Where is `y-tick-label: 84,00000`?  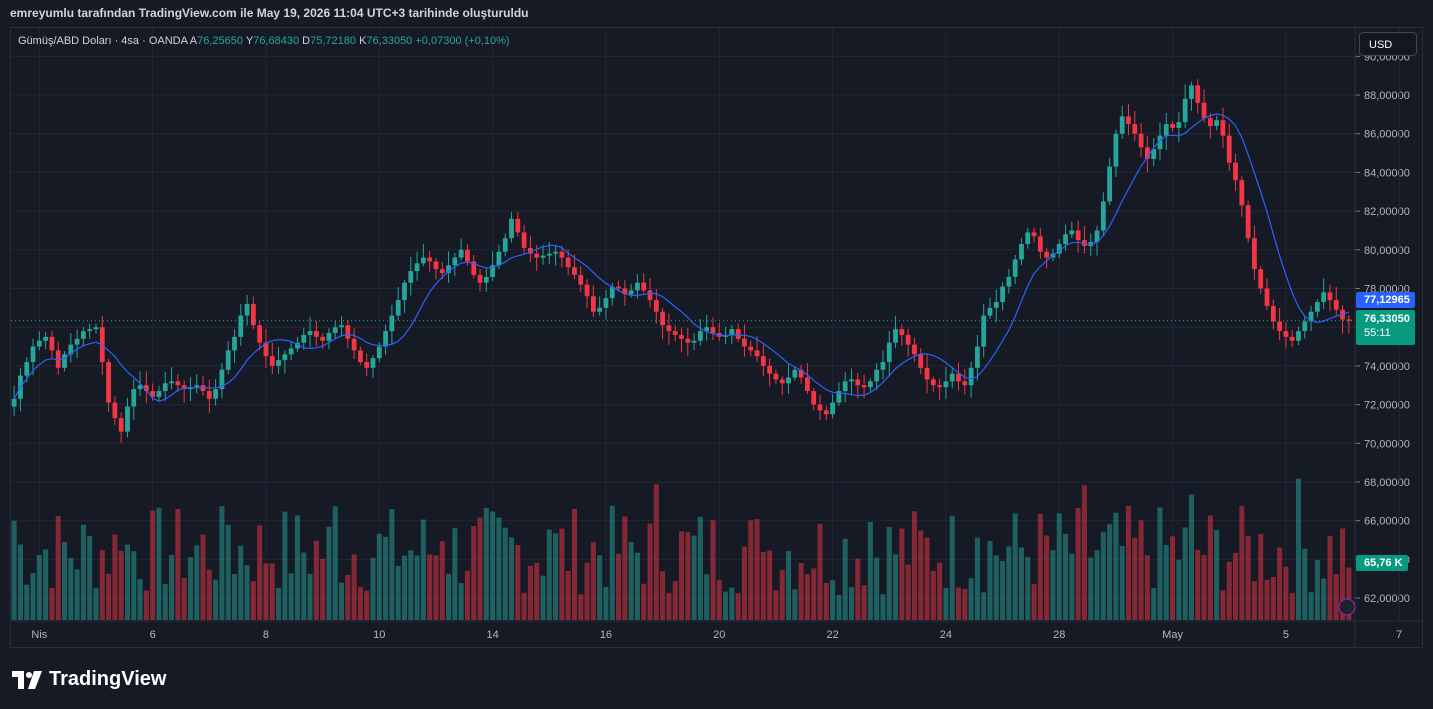
y-tick-label: 84,00000 is located at coordinates (1387, 173).